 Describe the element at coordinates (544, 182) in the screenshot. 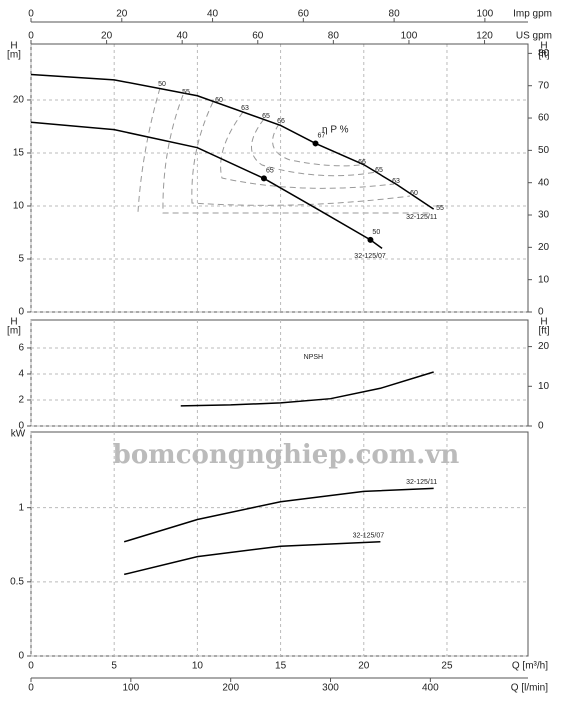

I see `y2-tick-label: 40` at that location.